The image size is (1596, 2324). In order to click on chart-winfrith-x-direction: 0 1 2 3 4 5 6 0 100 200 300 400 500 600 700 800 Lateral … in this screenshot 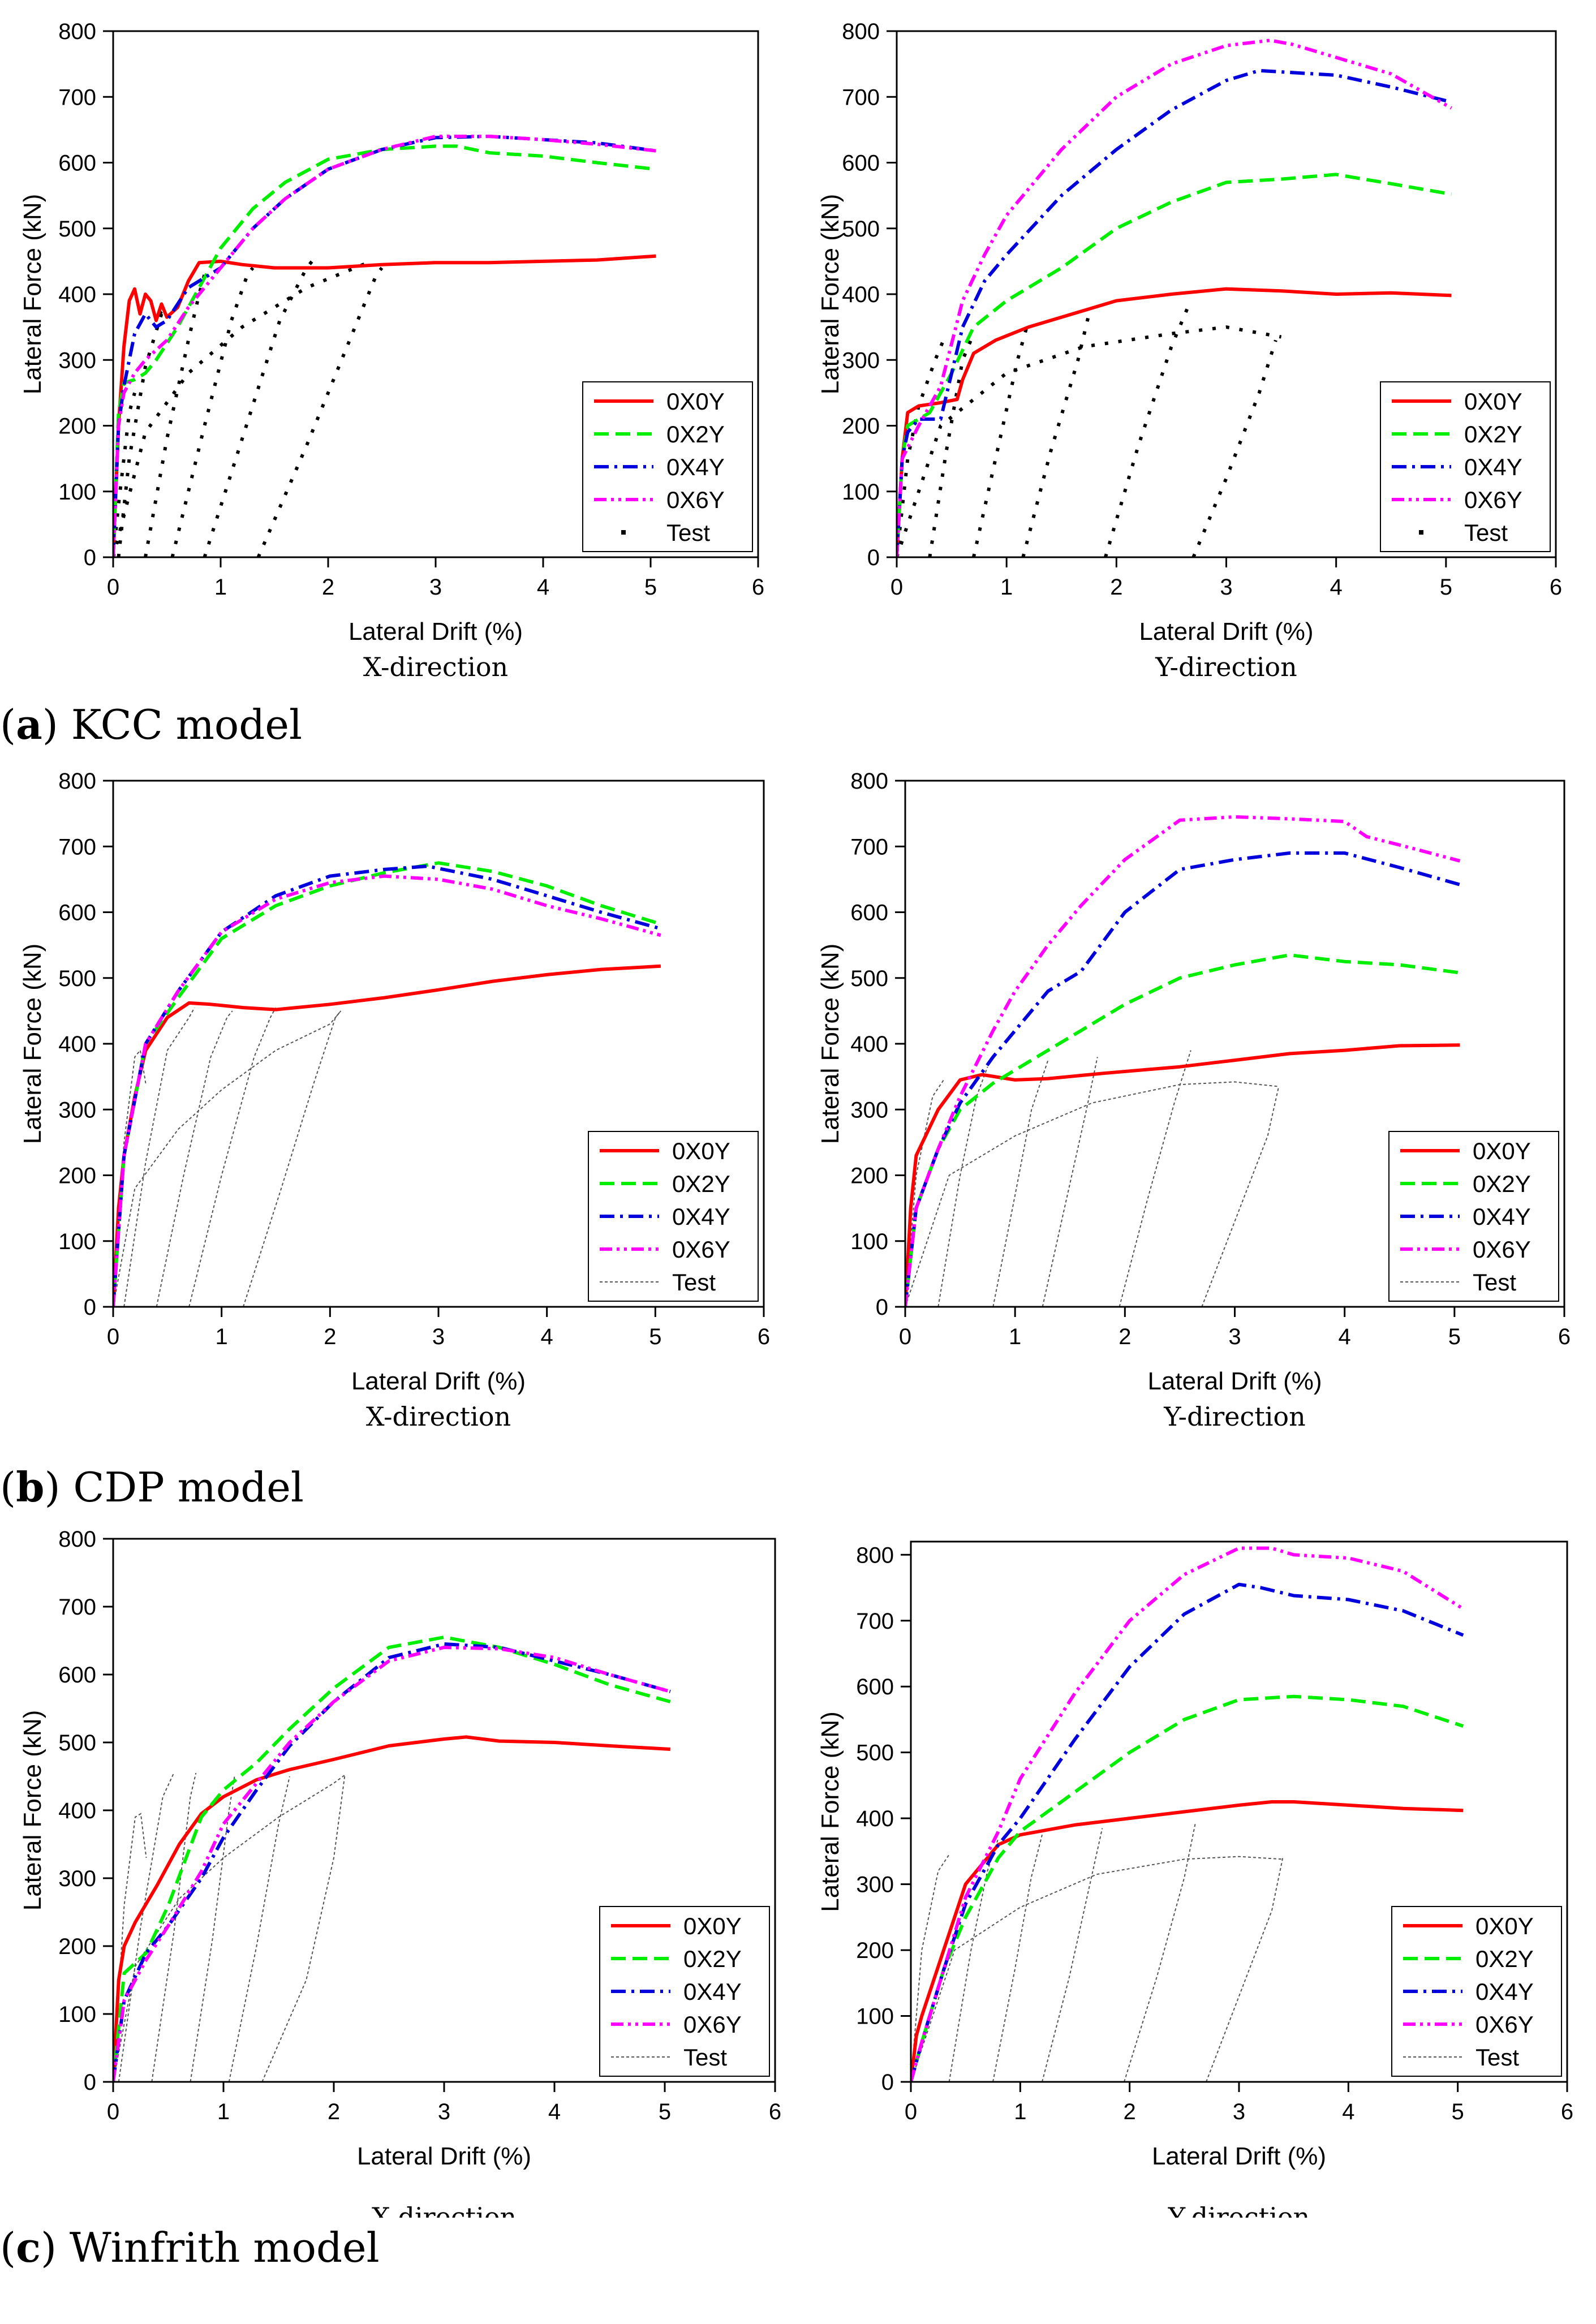, I will do `click(400, 1872)`.